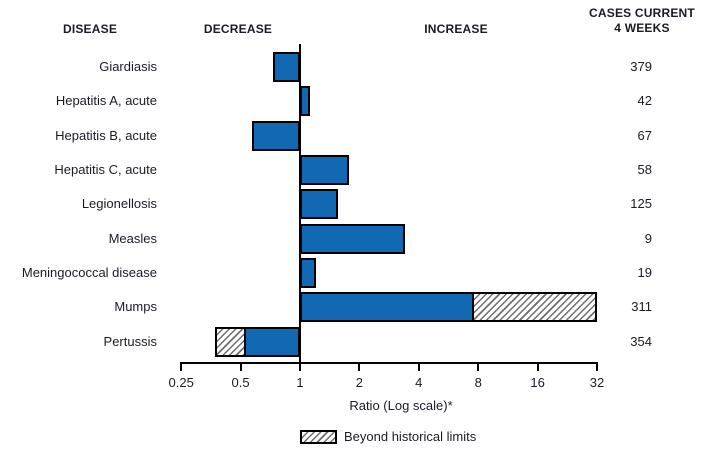  Describe the element at coordinates (642, 13) in the screenshot. I see `column-header-cases-line1: CASES CURRENT` at that location.